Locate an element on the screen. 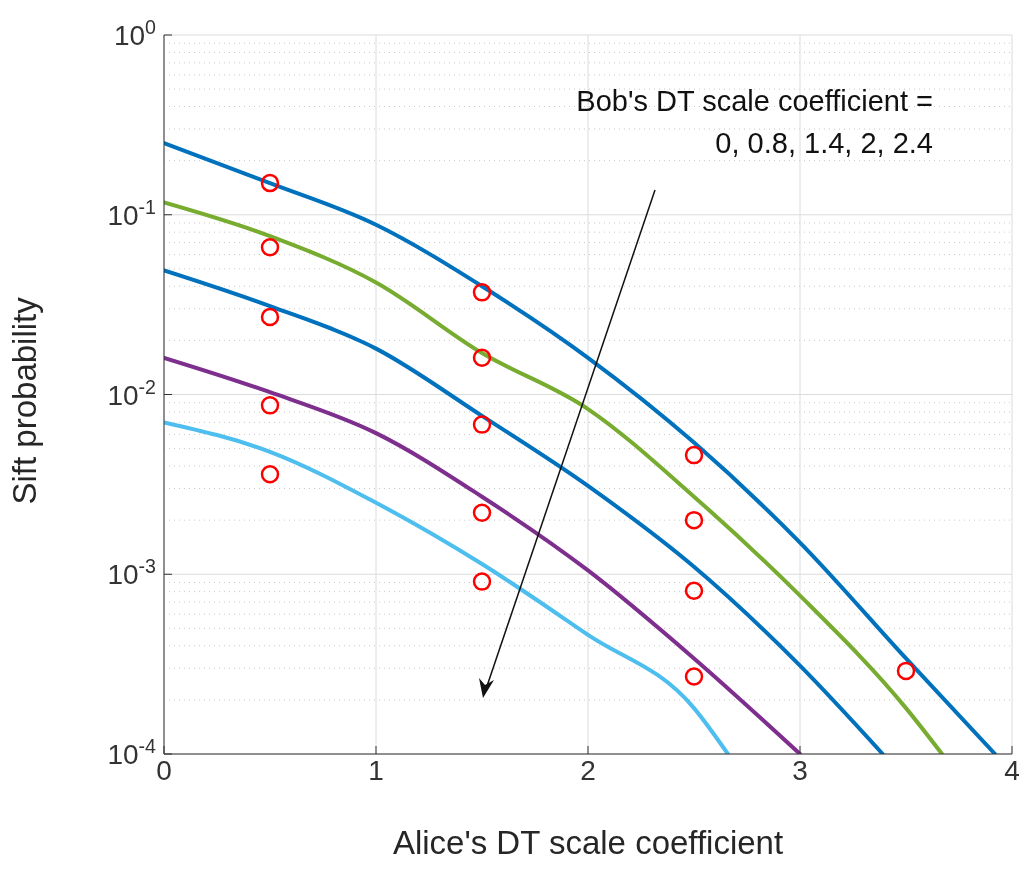 The width and height of the screenshot is (1025, 879). y-tick-label: 10$^{-2}$ is located at coordinates (131, 393).